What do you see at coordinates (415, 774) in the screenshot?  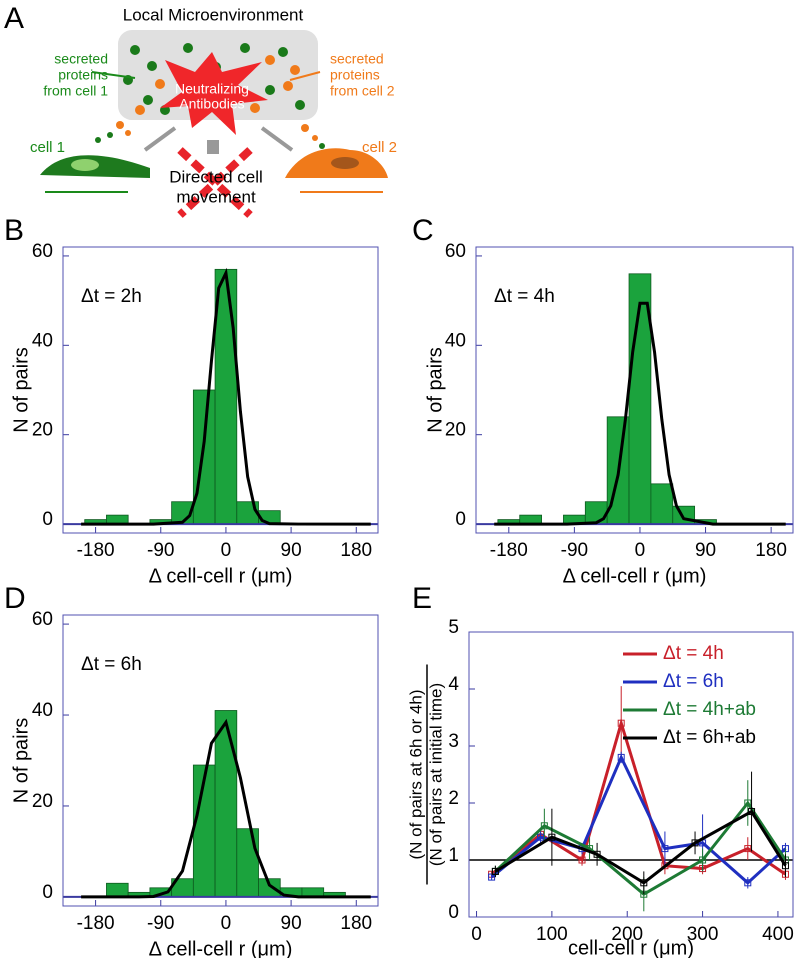 I see `y-axis-label: (N of pairs at 6h or 4h)` at bounding box center [415, 774].